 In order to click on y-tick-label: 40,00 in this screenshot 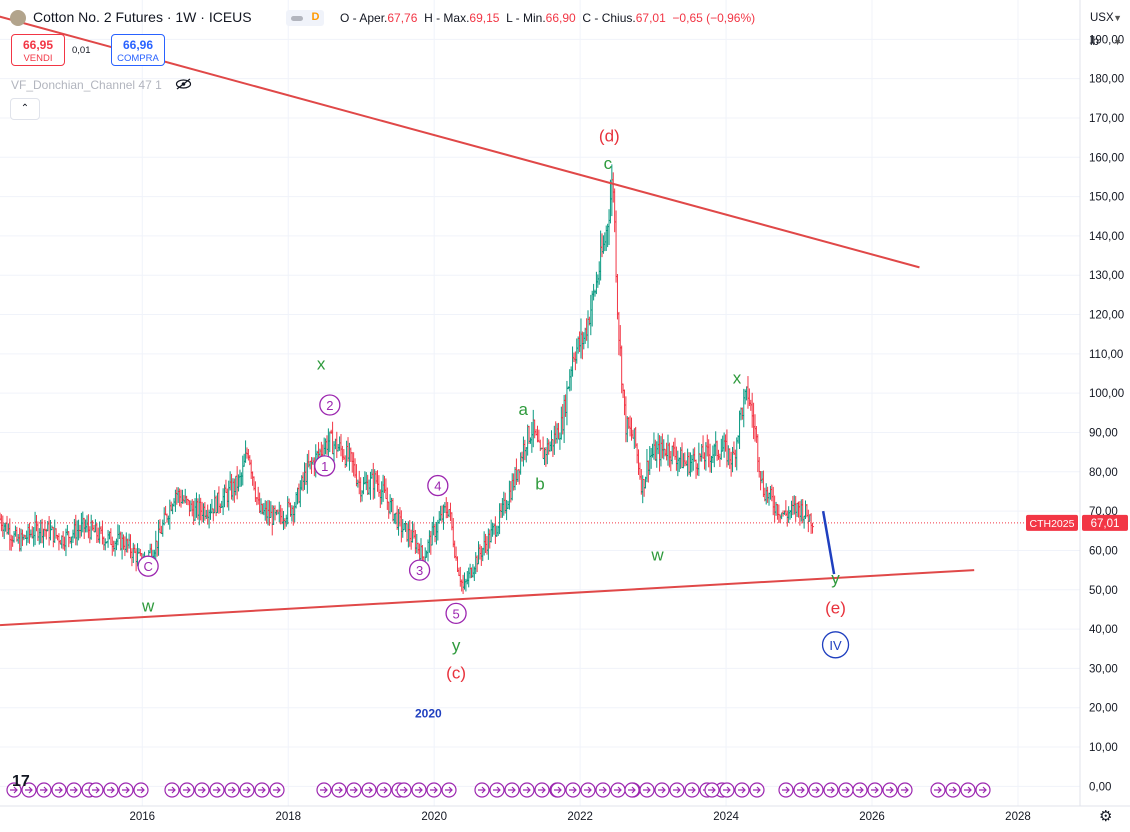, I will do `click(1103, 630)`.